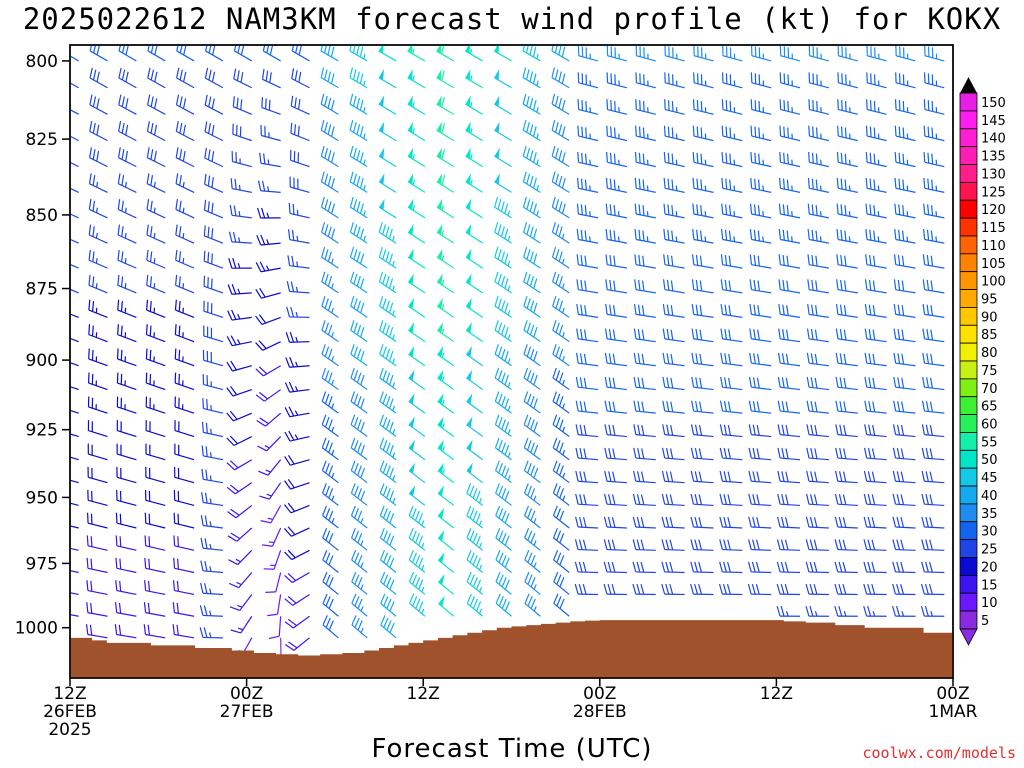 This screenshot has width=1024, height=768. I want to click on y-tick-label: 825, so click(42, 140).